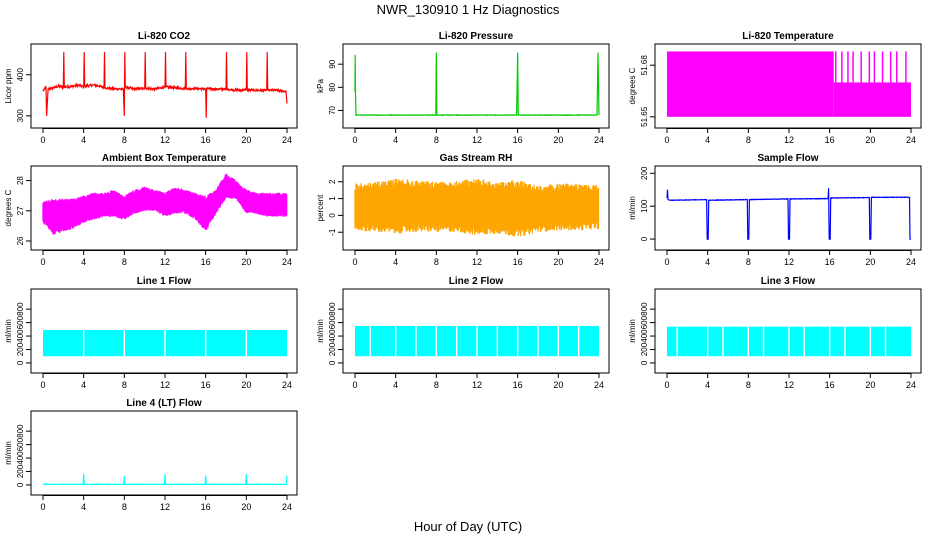  Describe the element at coordinates (20, 210) in the screenshot. I see `y-tick-label: 27` at that location.